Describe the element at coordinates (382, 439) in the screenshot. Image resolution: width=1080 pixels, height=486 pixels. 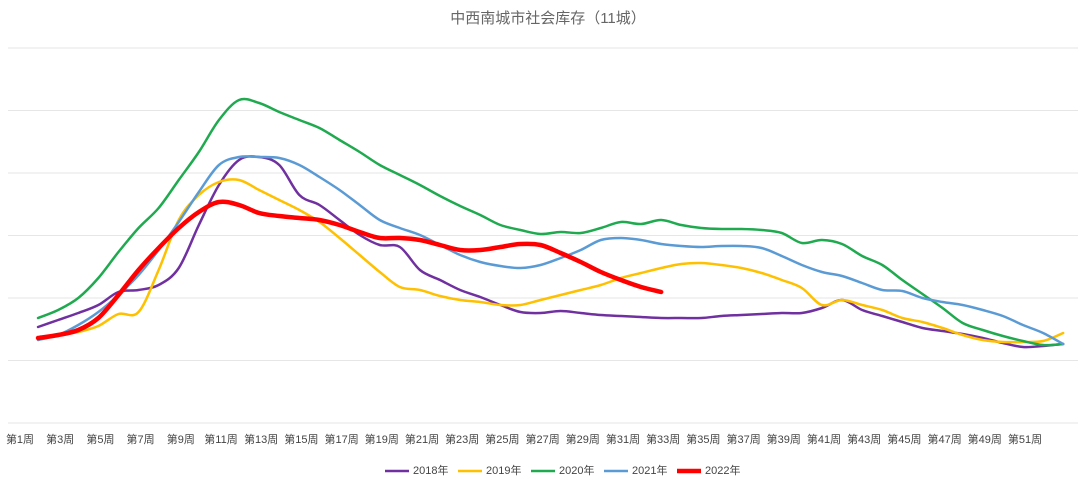
I see `x-tick-label: 第19周` at that location.